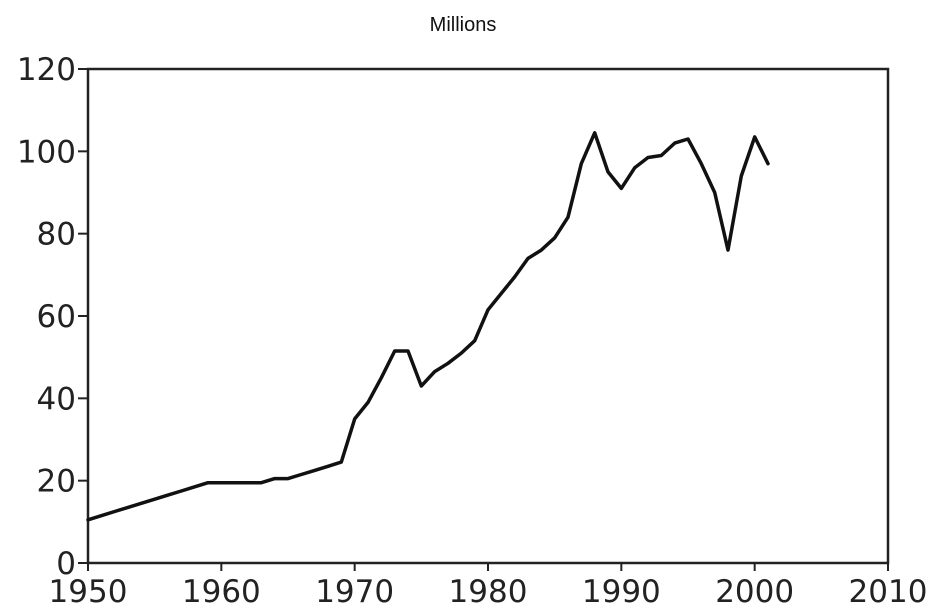 The width and height of the screenshot is (926, 615). I want to click on x-tick-label: 1960, so click(221, 592).